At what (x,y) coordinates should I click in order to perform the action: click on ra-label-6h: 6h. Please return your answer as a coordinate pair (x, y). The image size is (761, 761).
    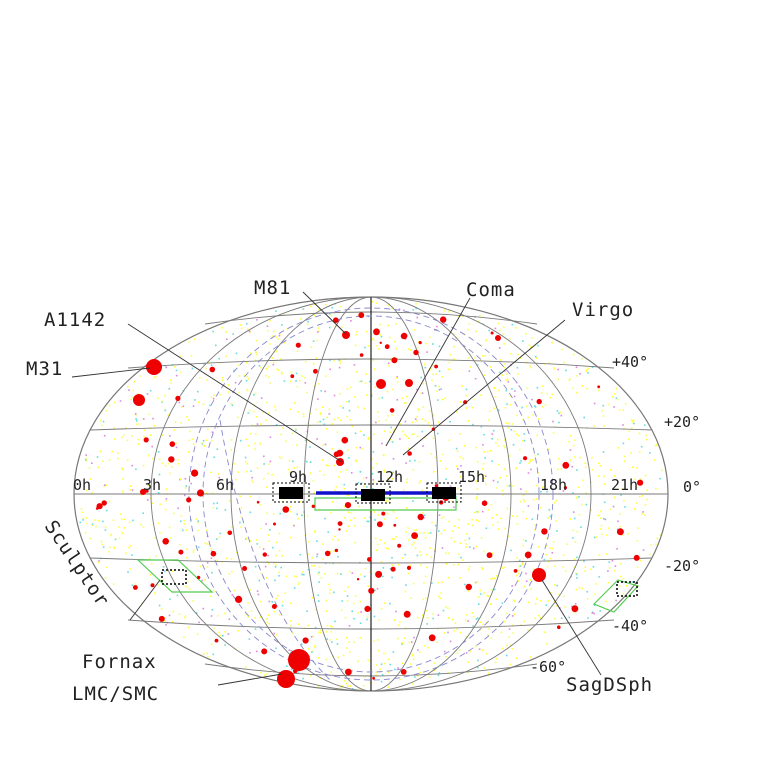
    Looking at the image, I should click on (225, 485).